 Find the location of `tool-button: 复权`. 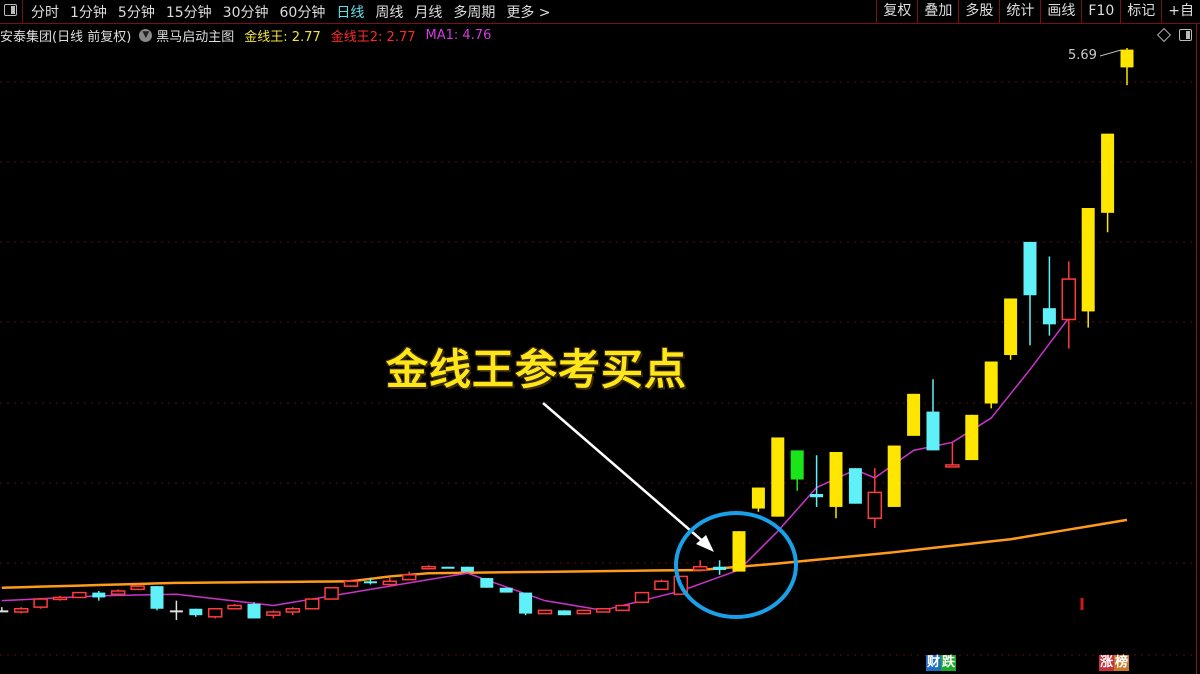

tool-button: 复权 is located at coordinates (896, 11).